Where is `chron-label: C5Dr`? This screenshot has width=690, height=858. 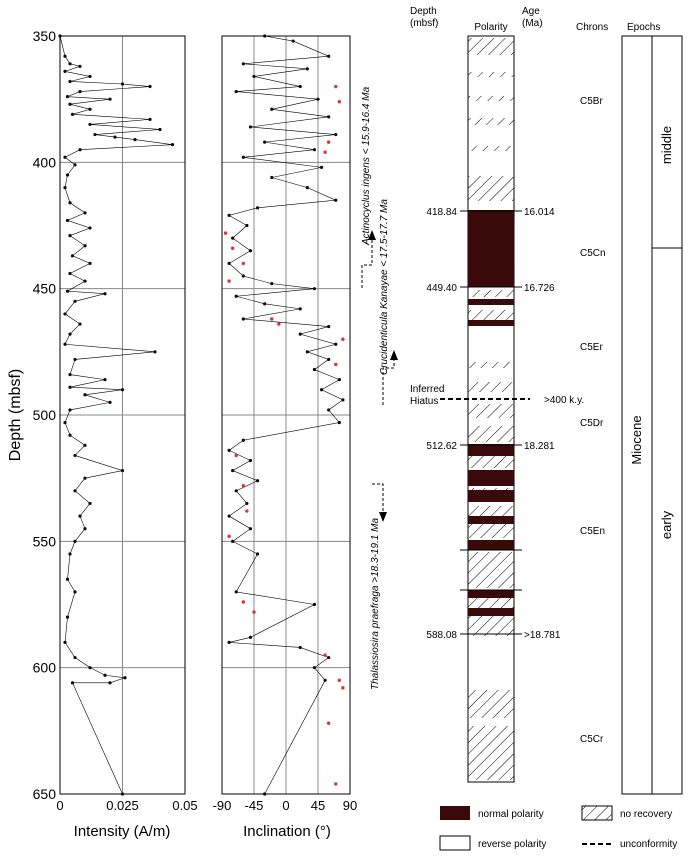
chron-label: C5Dr is located at coordinates (592, 423).